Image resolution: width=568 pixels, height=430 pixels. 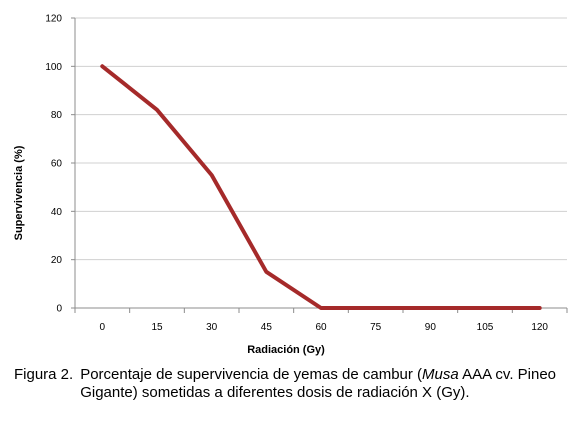 What do you see at coordinates (431, 327) in the screenshot?
I see `x-tick-label: 90` at bounding box center [431, 327].